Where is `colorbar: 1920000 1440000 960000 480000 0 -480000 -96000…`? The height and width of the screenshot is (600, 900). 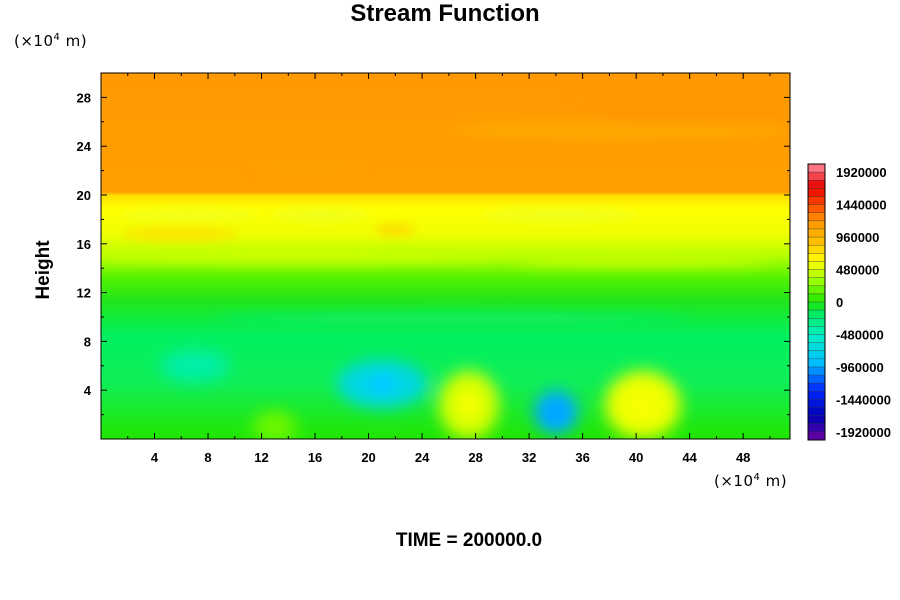 colorbar: 1920000 1440000 960000 480000 0 -480000 -96000… is located at coordinates (849, 302).